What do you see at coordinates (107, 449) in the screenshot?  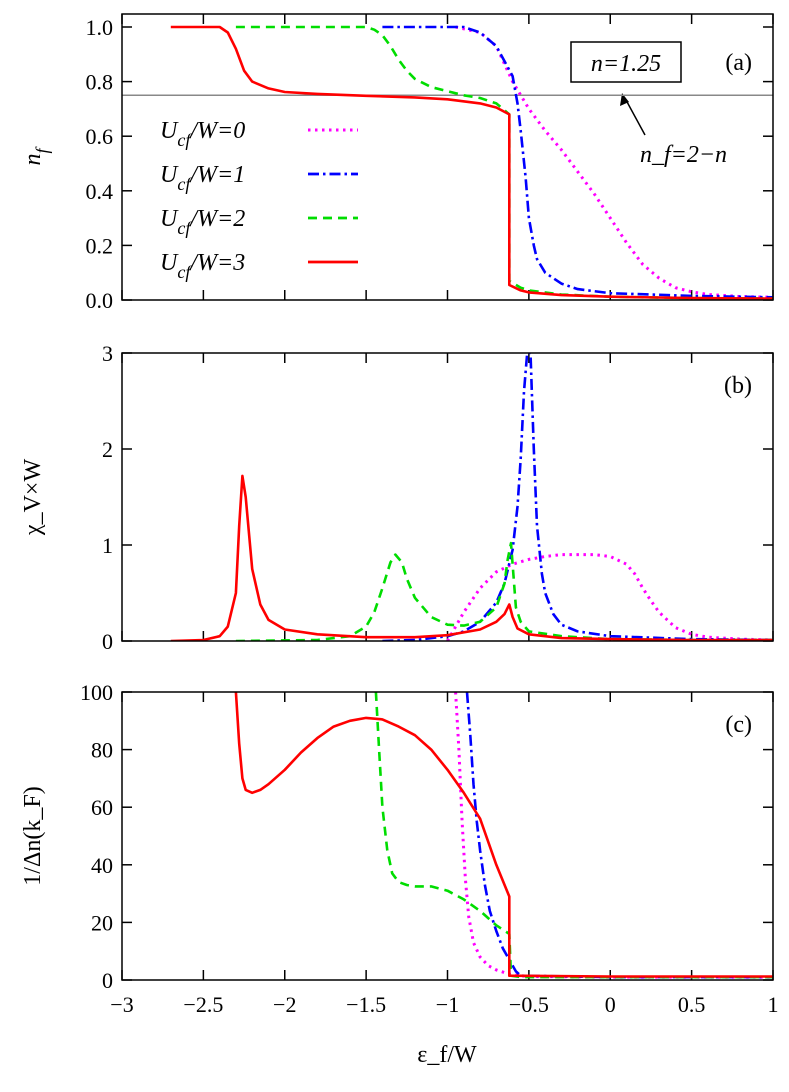 I see `y-tick-label: 2` at bounding box center [107, 449].